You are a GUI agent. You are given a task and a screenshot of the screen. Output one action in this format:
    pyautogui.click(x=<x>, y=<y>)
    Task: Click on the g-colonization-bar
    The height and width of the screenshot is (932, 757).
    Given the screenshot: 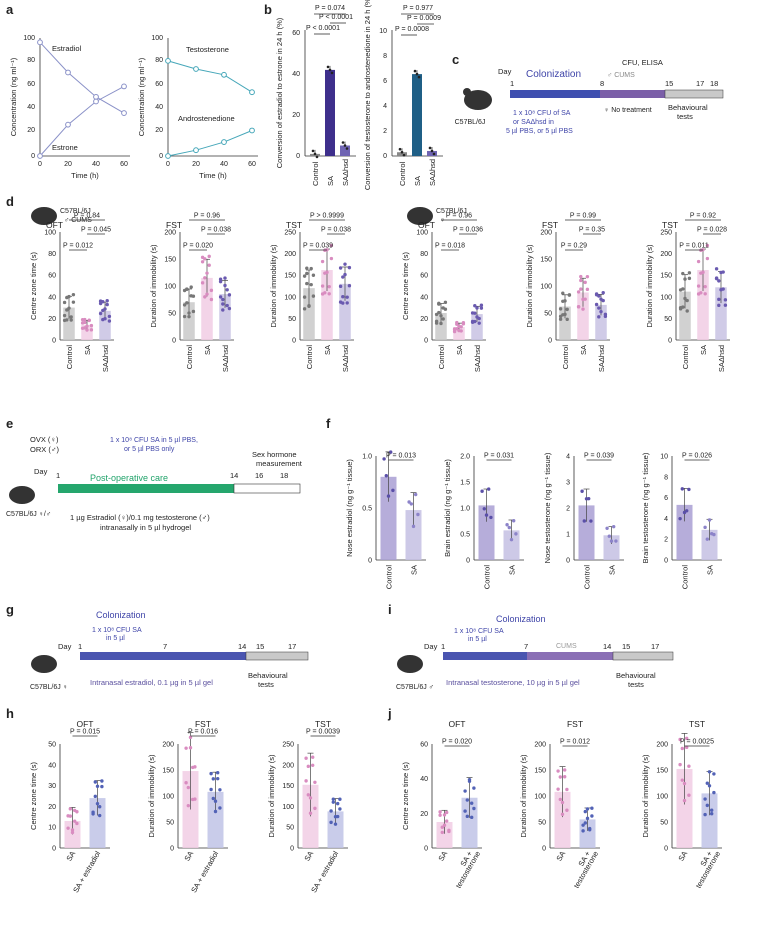 What is the action you would take?
    pyautogui.click(x=163, y=656)
    